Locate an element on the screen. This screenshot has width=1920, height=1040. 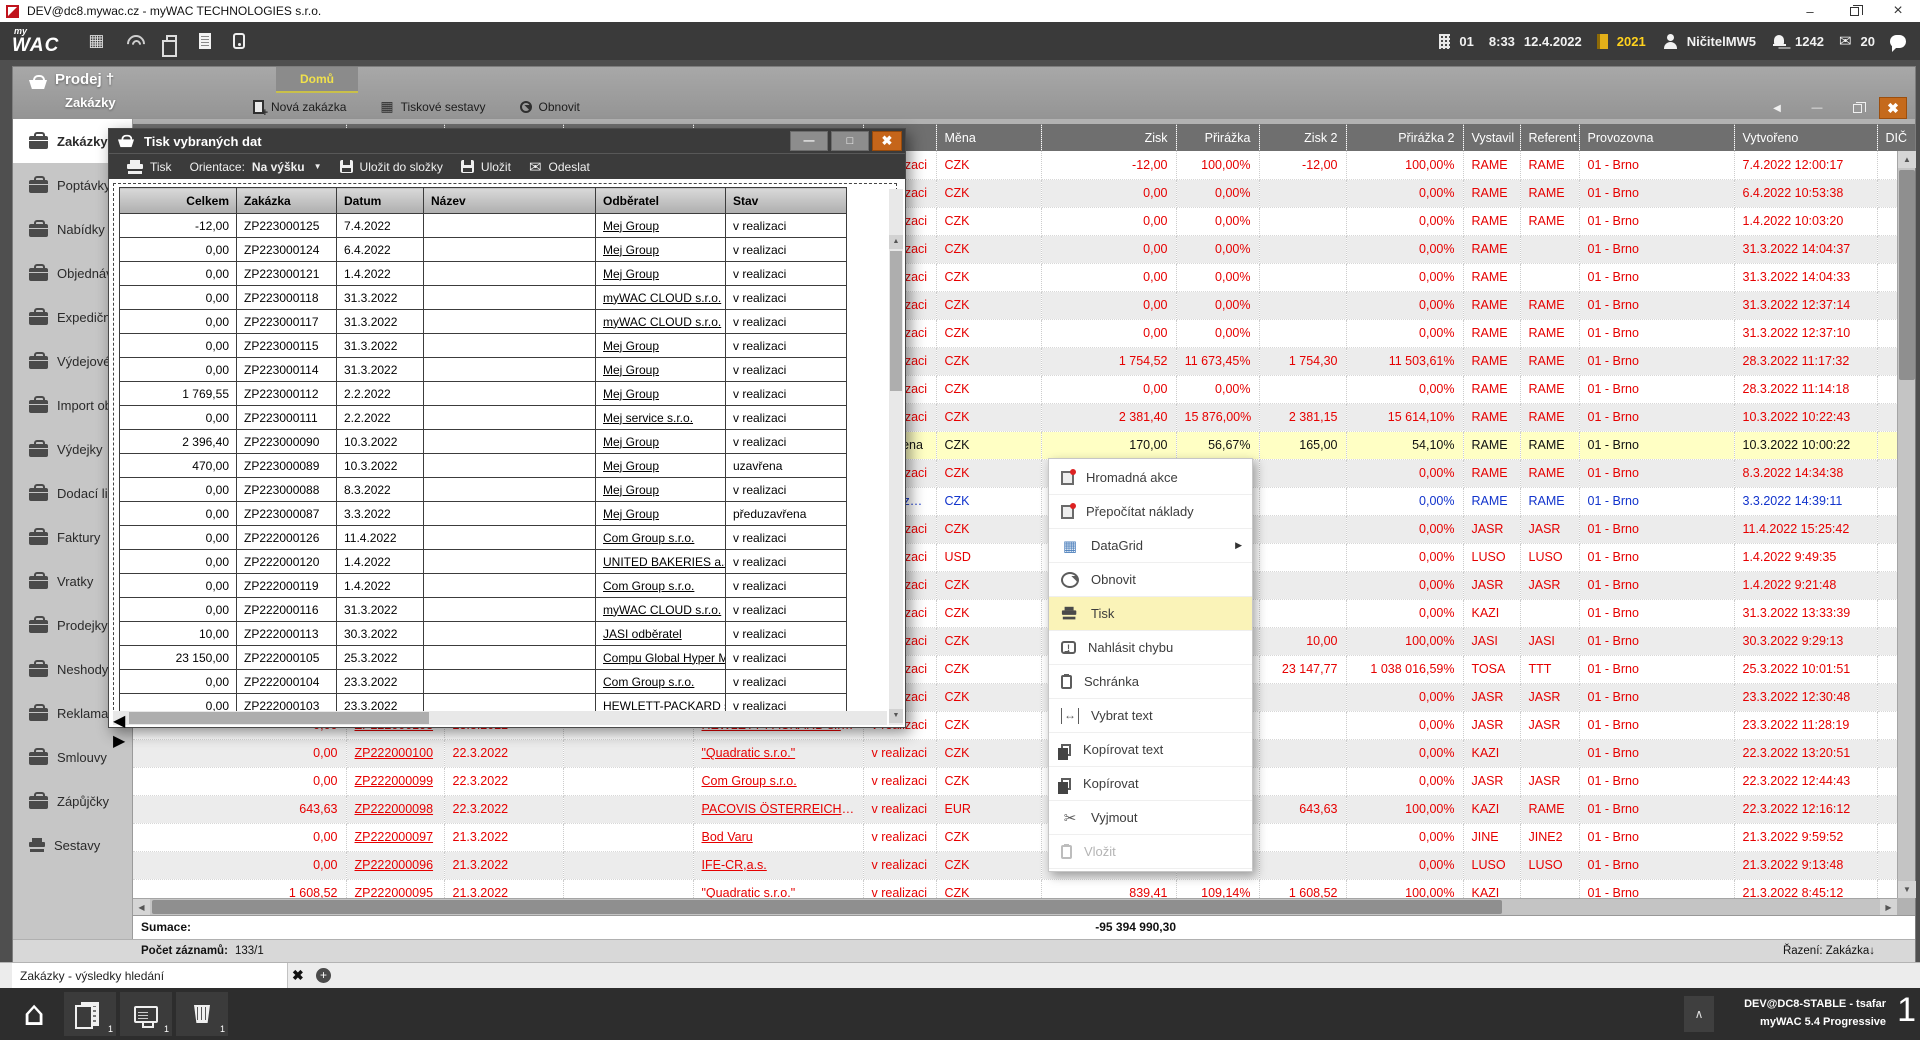
sidebar-item: Objednávk is located at coordinates (72, 273).